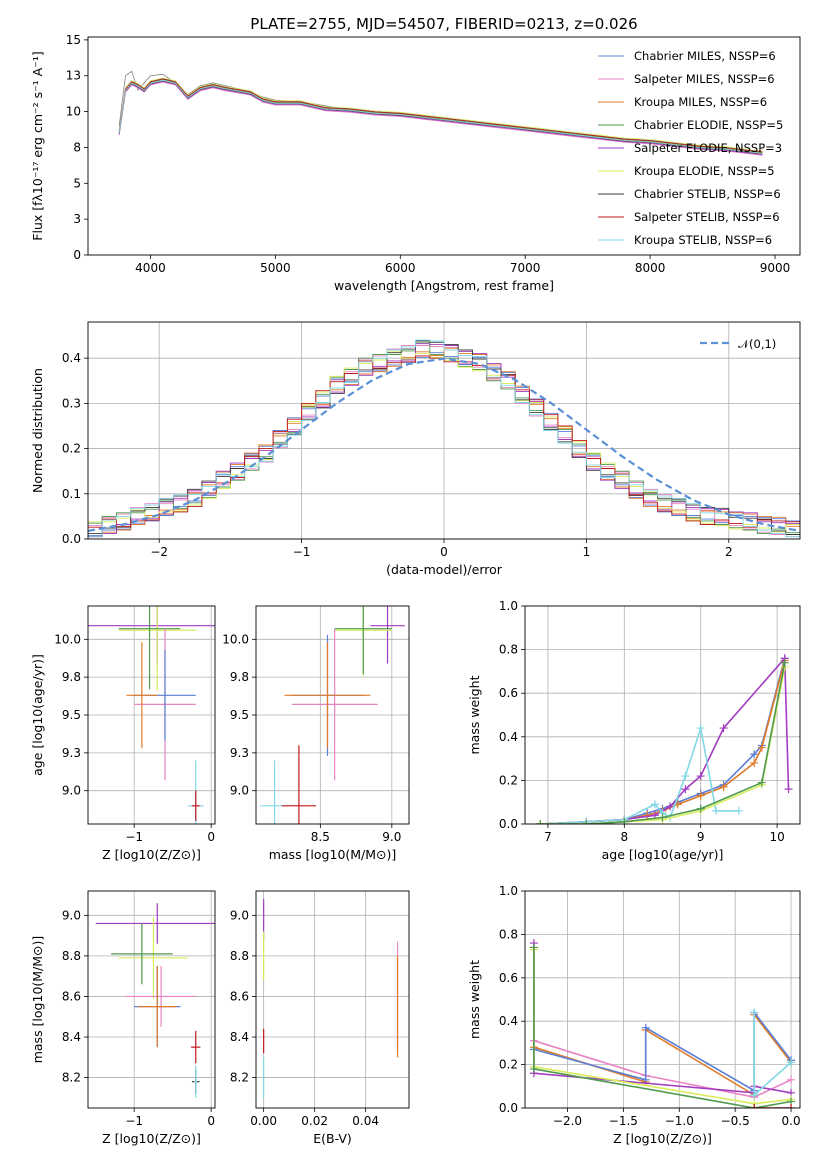 The height and width of the screenshot is (1170, 819). I want to click on weight-point-chabrier_miles, so click(754, 754).